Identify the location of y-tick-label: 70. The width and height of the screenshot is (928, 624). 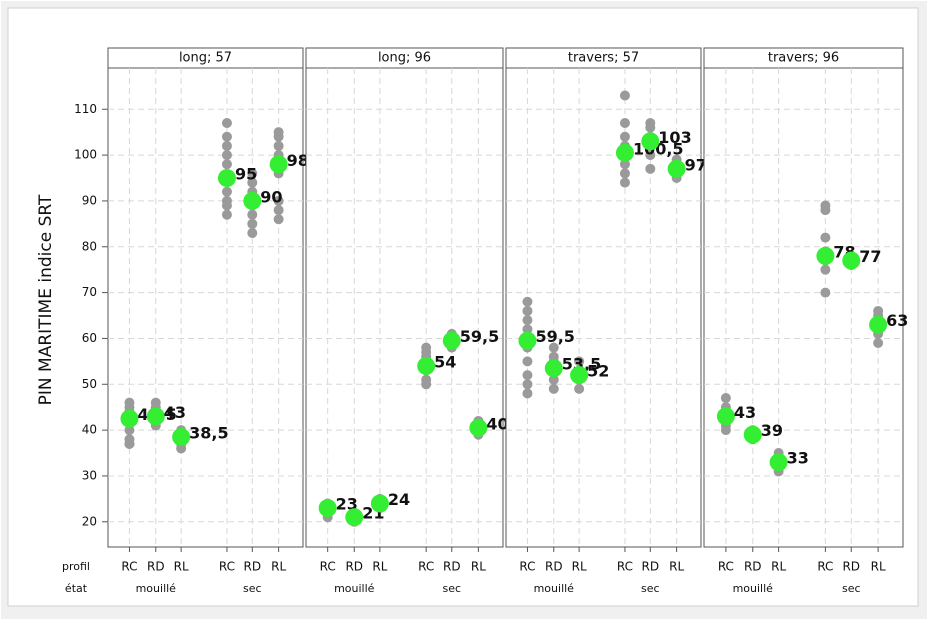
(89, 292).